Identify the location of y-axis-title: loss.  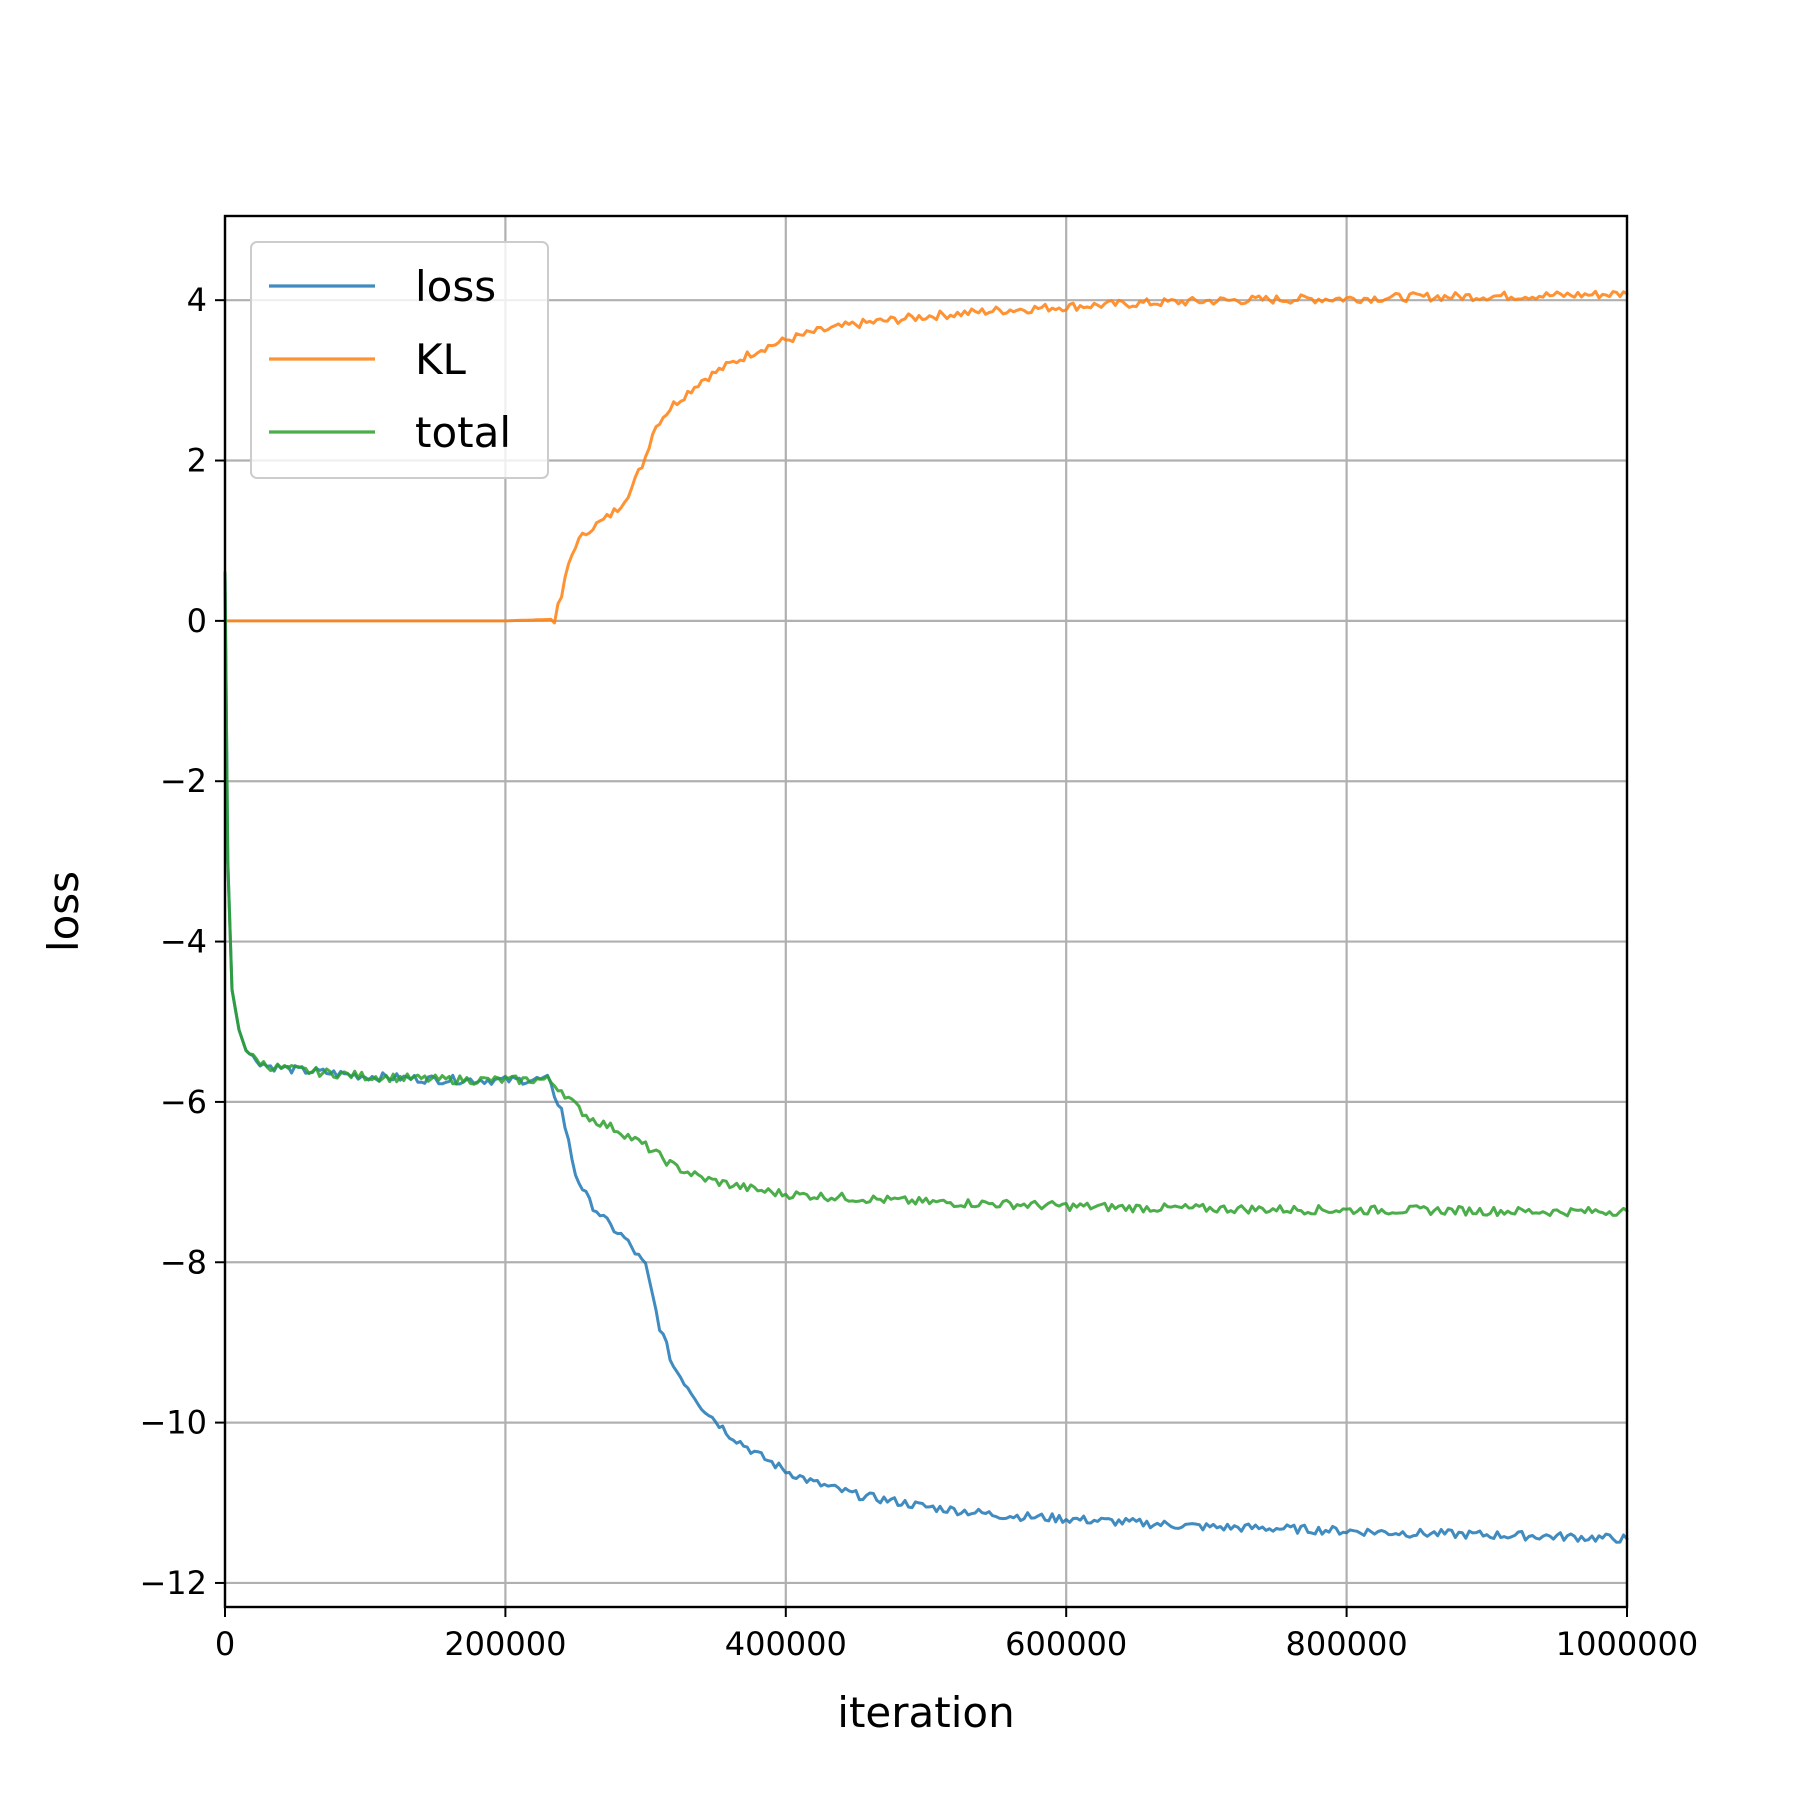
(63, 911).